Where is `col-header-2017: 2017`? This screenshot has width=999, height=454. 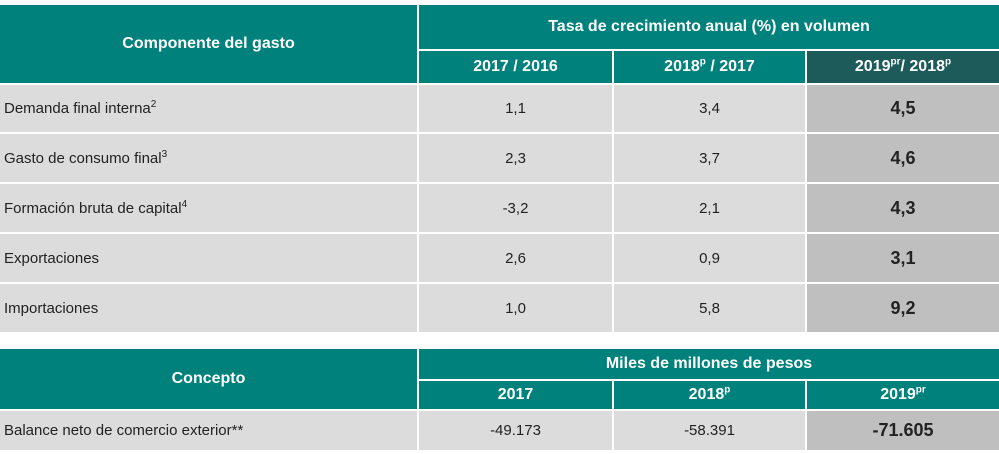
col-header-2017: 2017 is located at coordinates (514, 396).